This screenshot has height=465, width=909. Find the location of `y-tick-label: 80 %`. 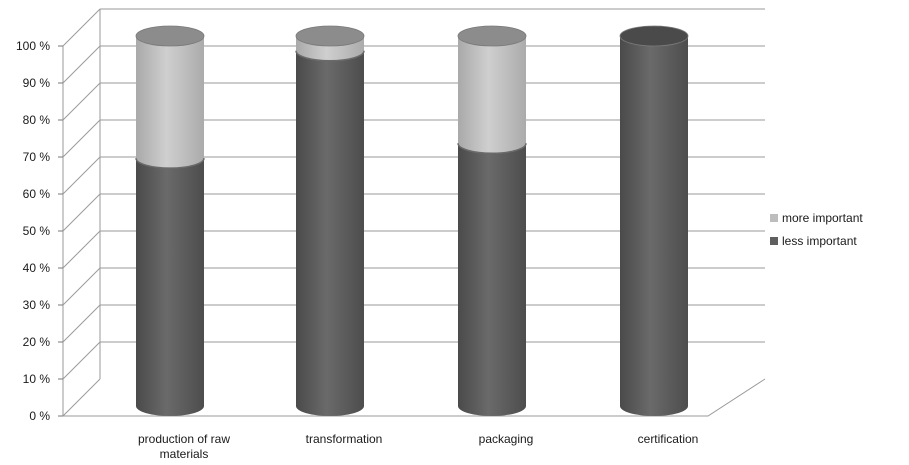

y-tick-label: 80 % is located at coordinates (37, 120).